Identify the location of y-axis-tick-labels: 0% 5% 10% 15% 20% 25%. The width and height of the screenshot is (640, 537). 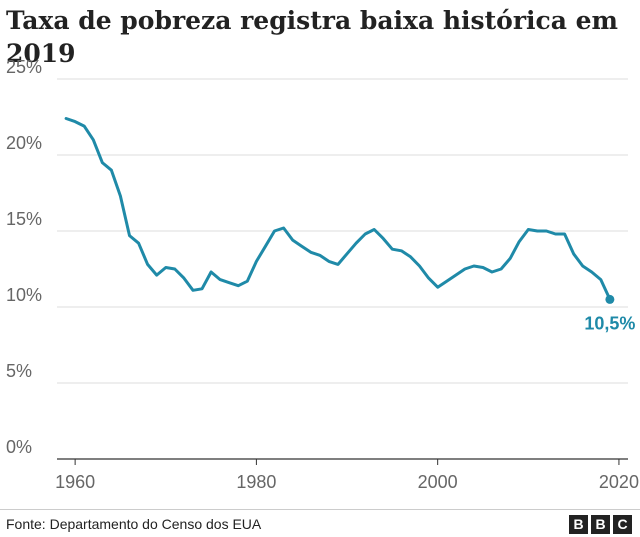
(24, 257).